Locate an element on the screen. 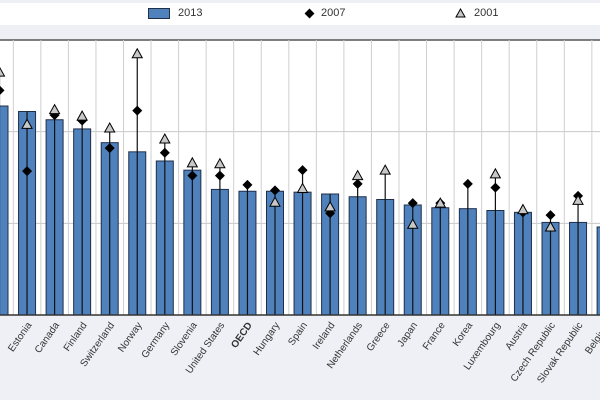 Image resolution: width=600 pixels, height=400 pixels. x-tick-label: Austria is located at coordinates (517, 336).